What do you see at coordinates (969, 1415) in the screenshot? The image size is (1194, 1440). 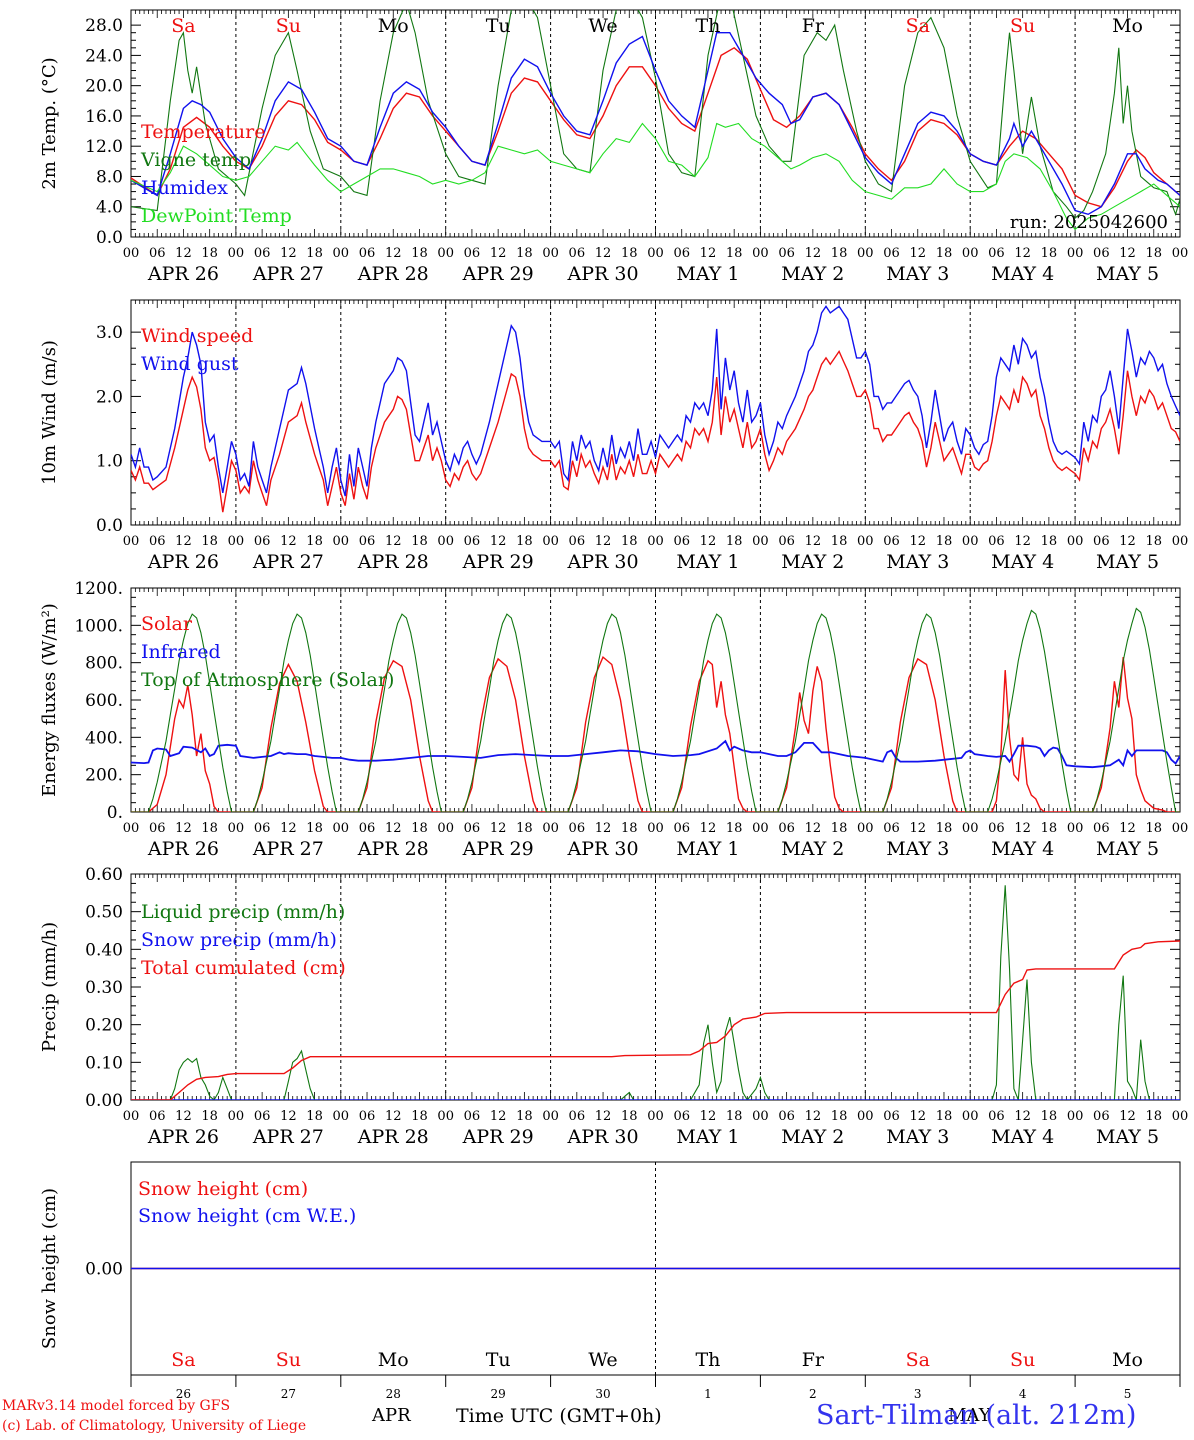 I see `month-label-may: MAY` at bounding box center [969, 1415].